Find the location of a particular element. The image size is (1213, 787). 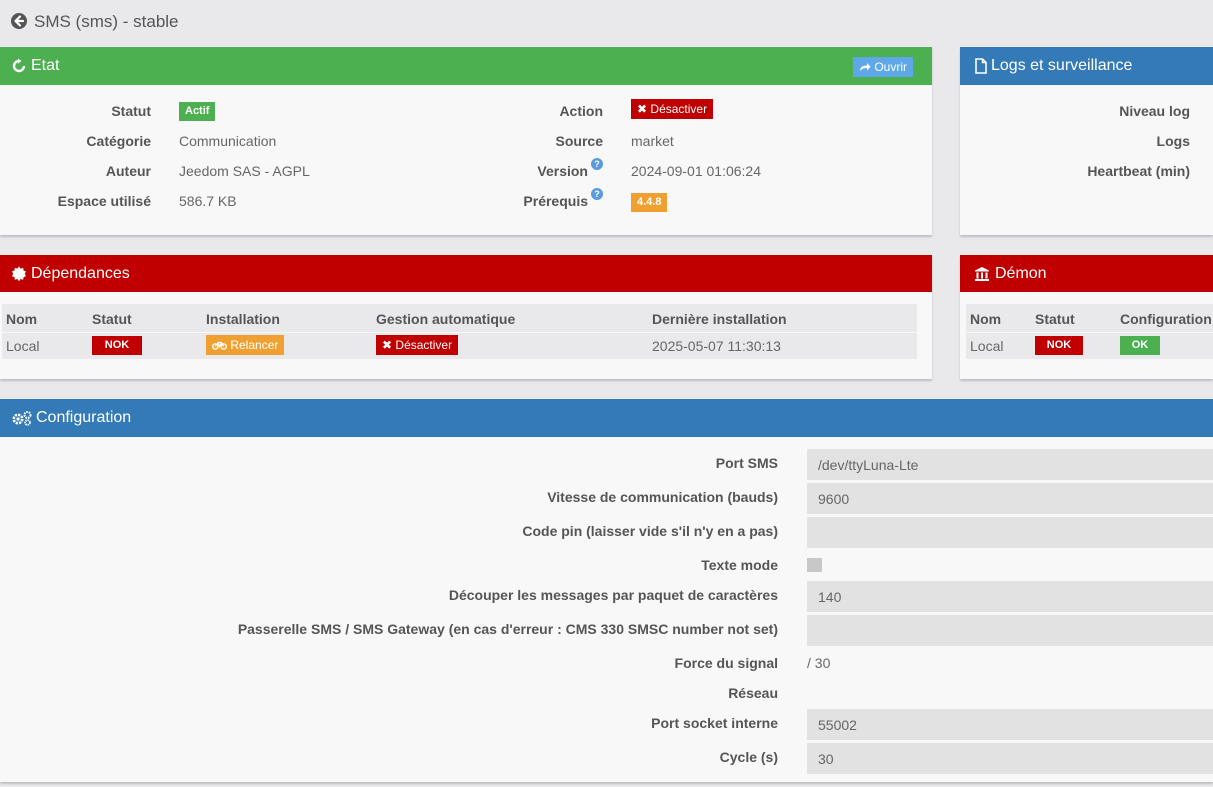

gestion-desactiver-label: Désactiver is located at coordinates (424, 345).